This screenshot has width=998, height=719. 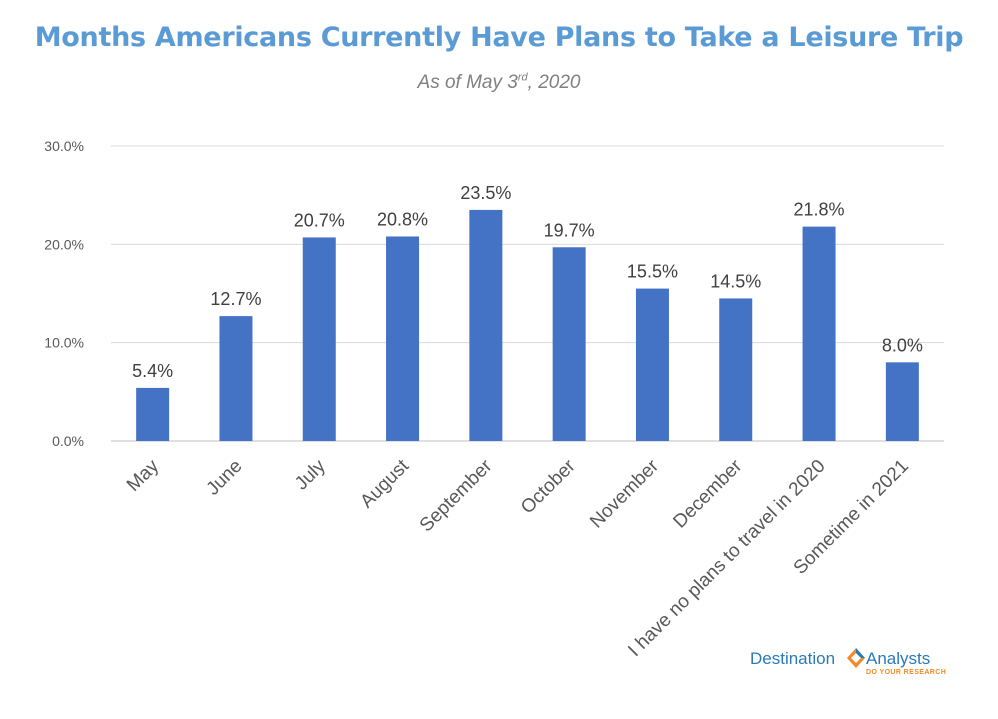 What do you see at coordinates (624, 493) in the screenshot?
I see `x-tick-label: November` at bounding box center [624, 493].